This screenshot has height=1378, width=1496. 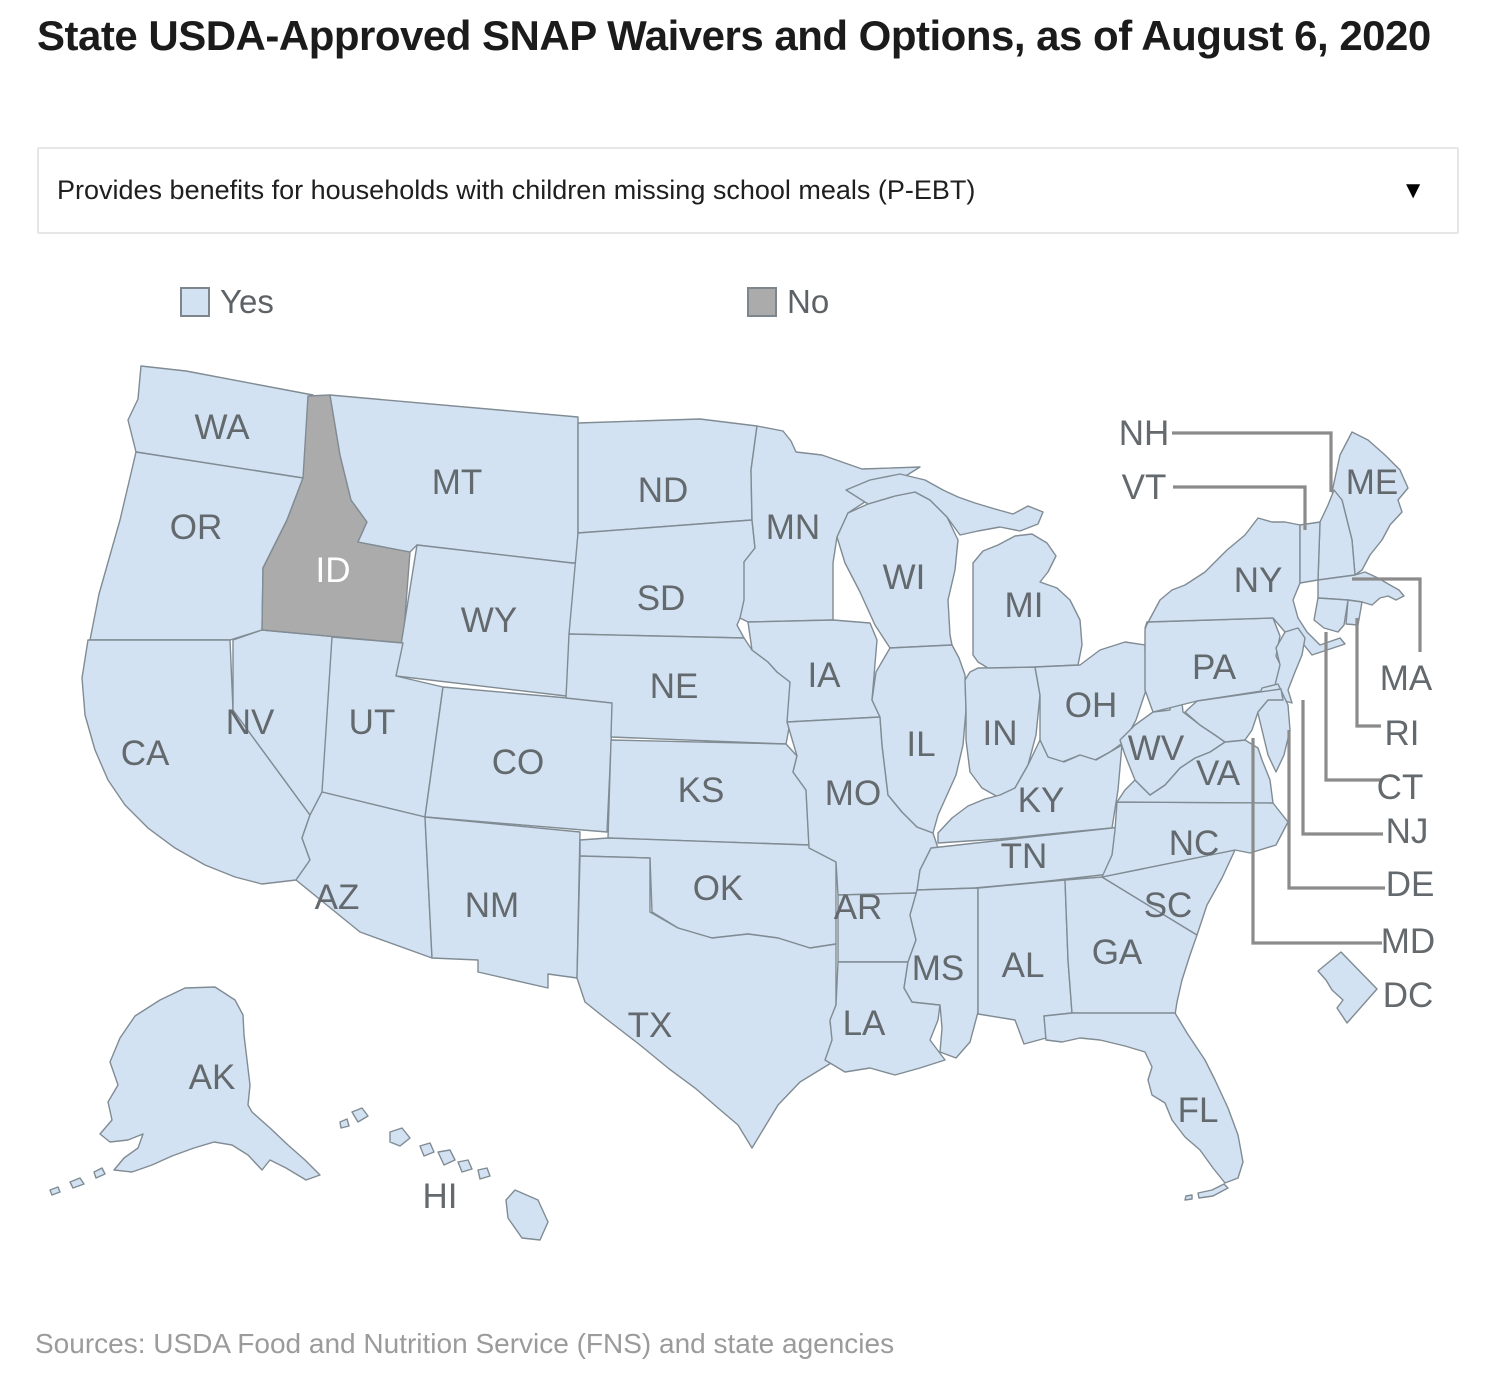 What do you see at coordinates (762, 302) in the screenshot?
I see `legend-swatch-no` at bounding box center [762, 302].